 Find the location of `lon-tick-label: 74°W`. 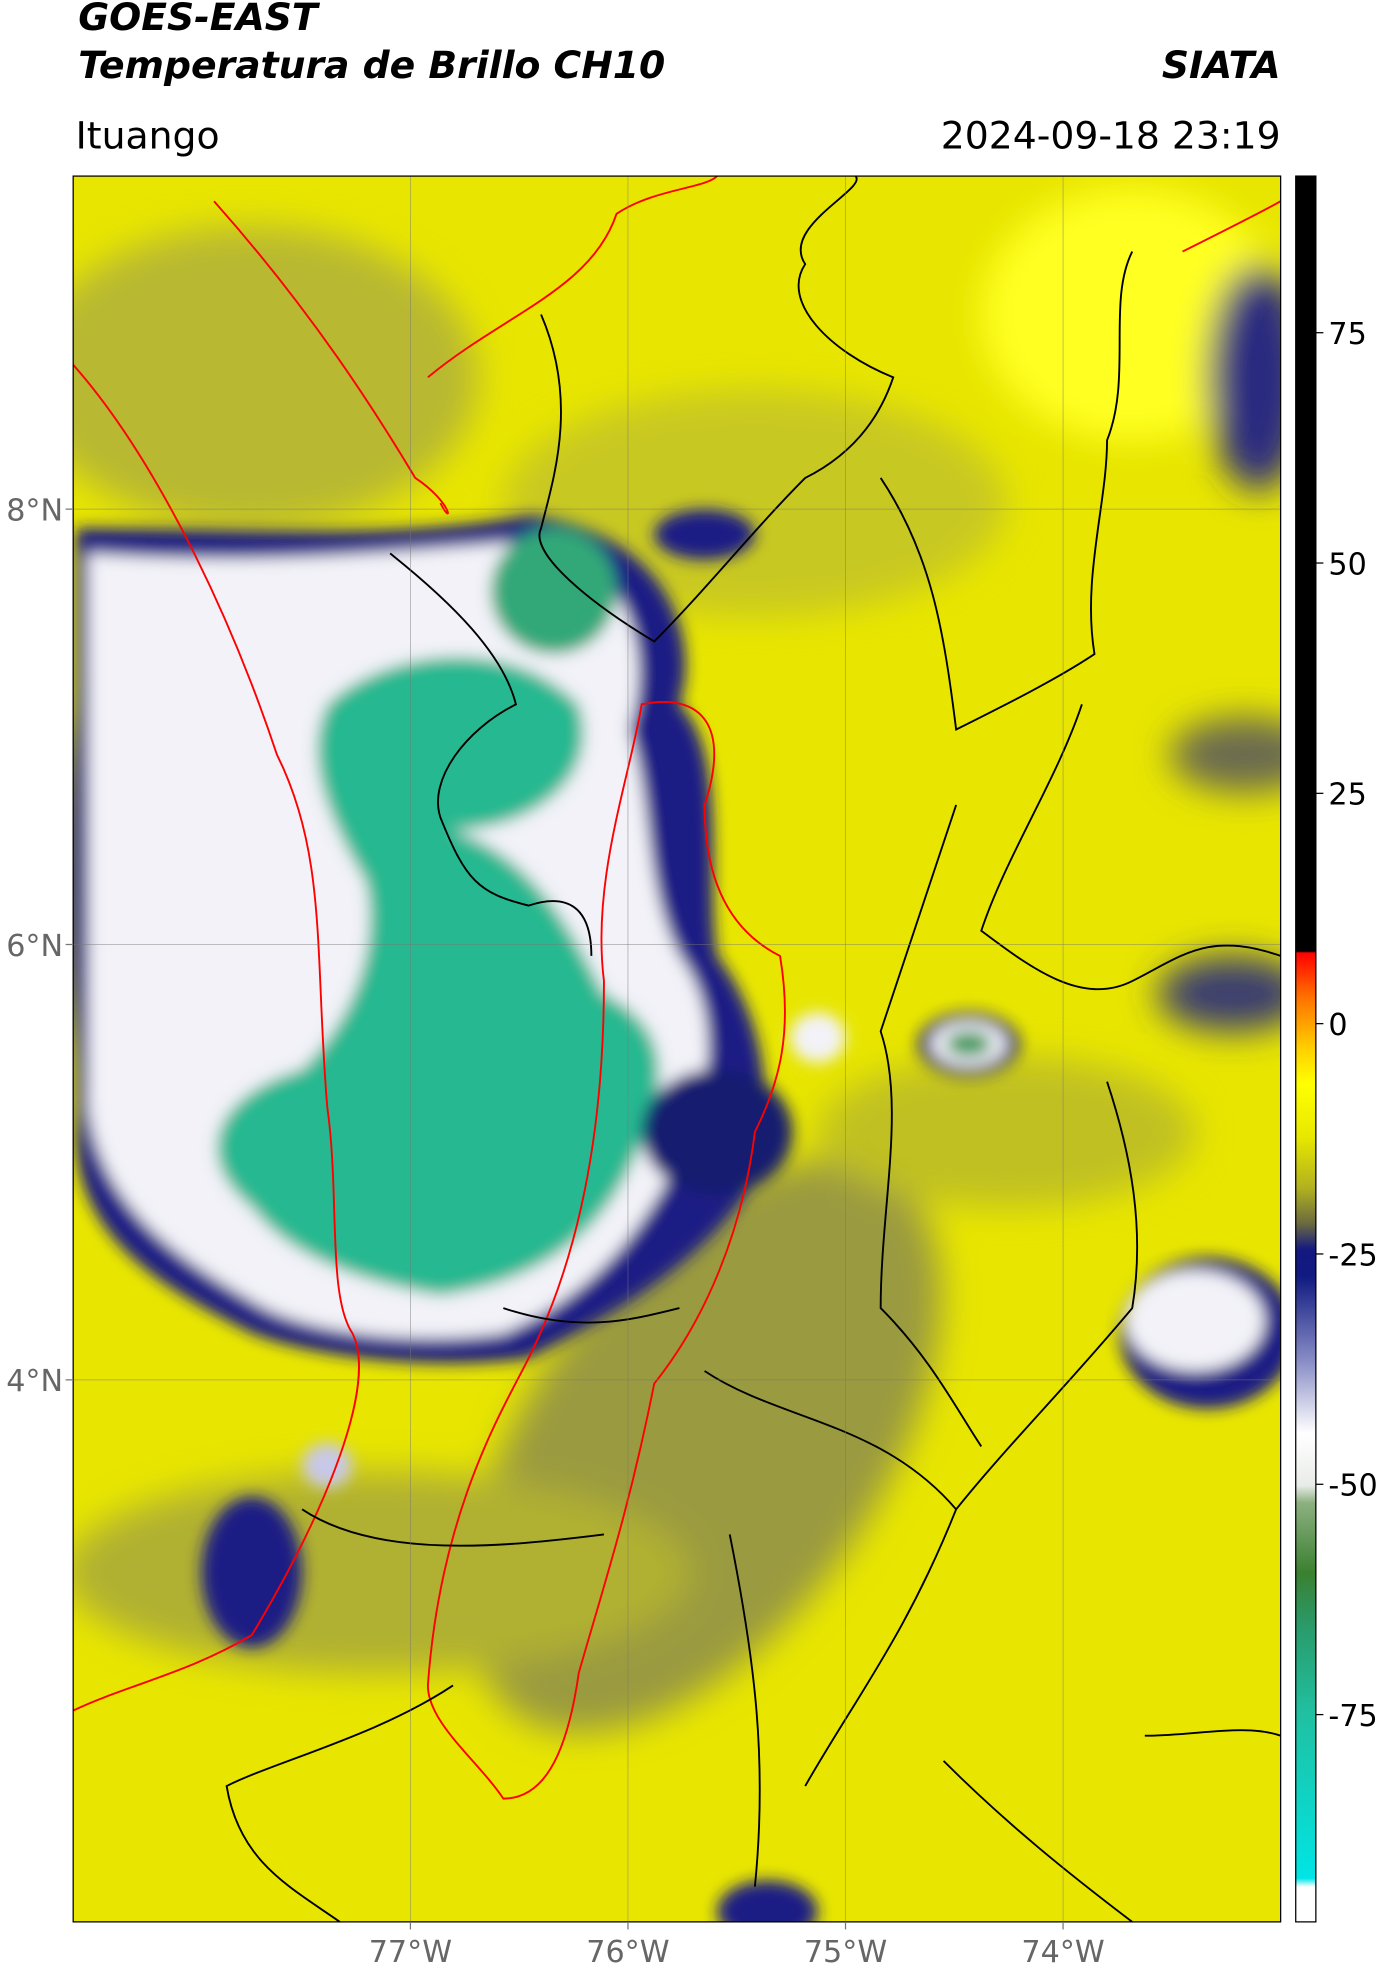

lon-tick-label: 74°W is located at coordinates (1062, 1952).